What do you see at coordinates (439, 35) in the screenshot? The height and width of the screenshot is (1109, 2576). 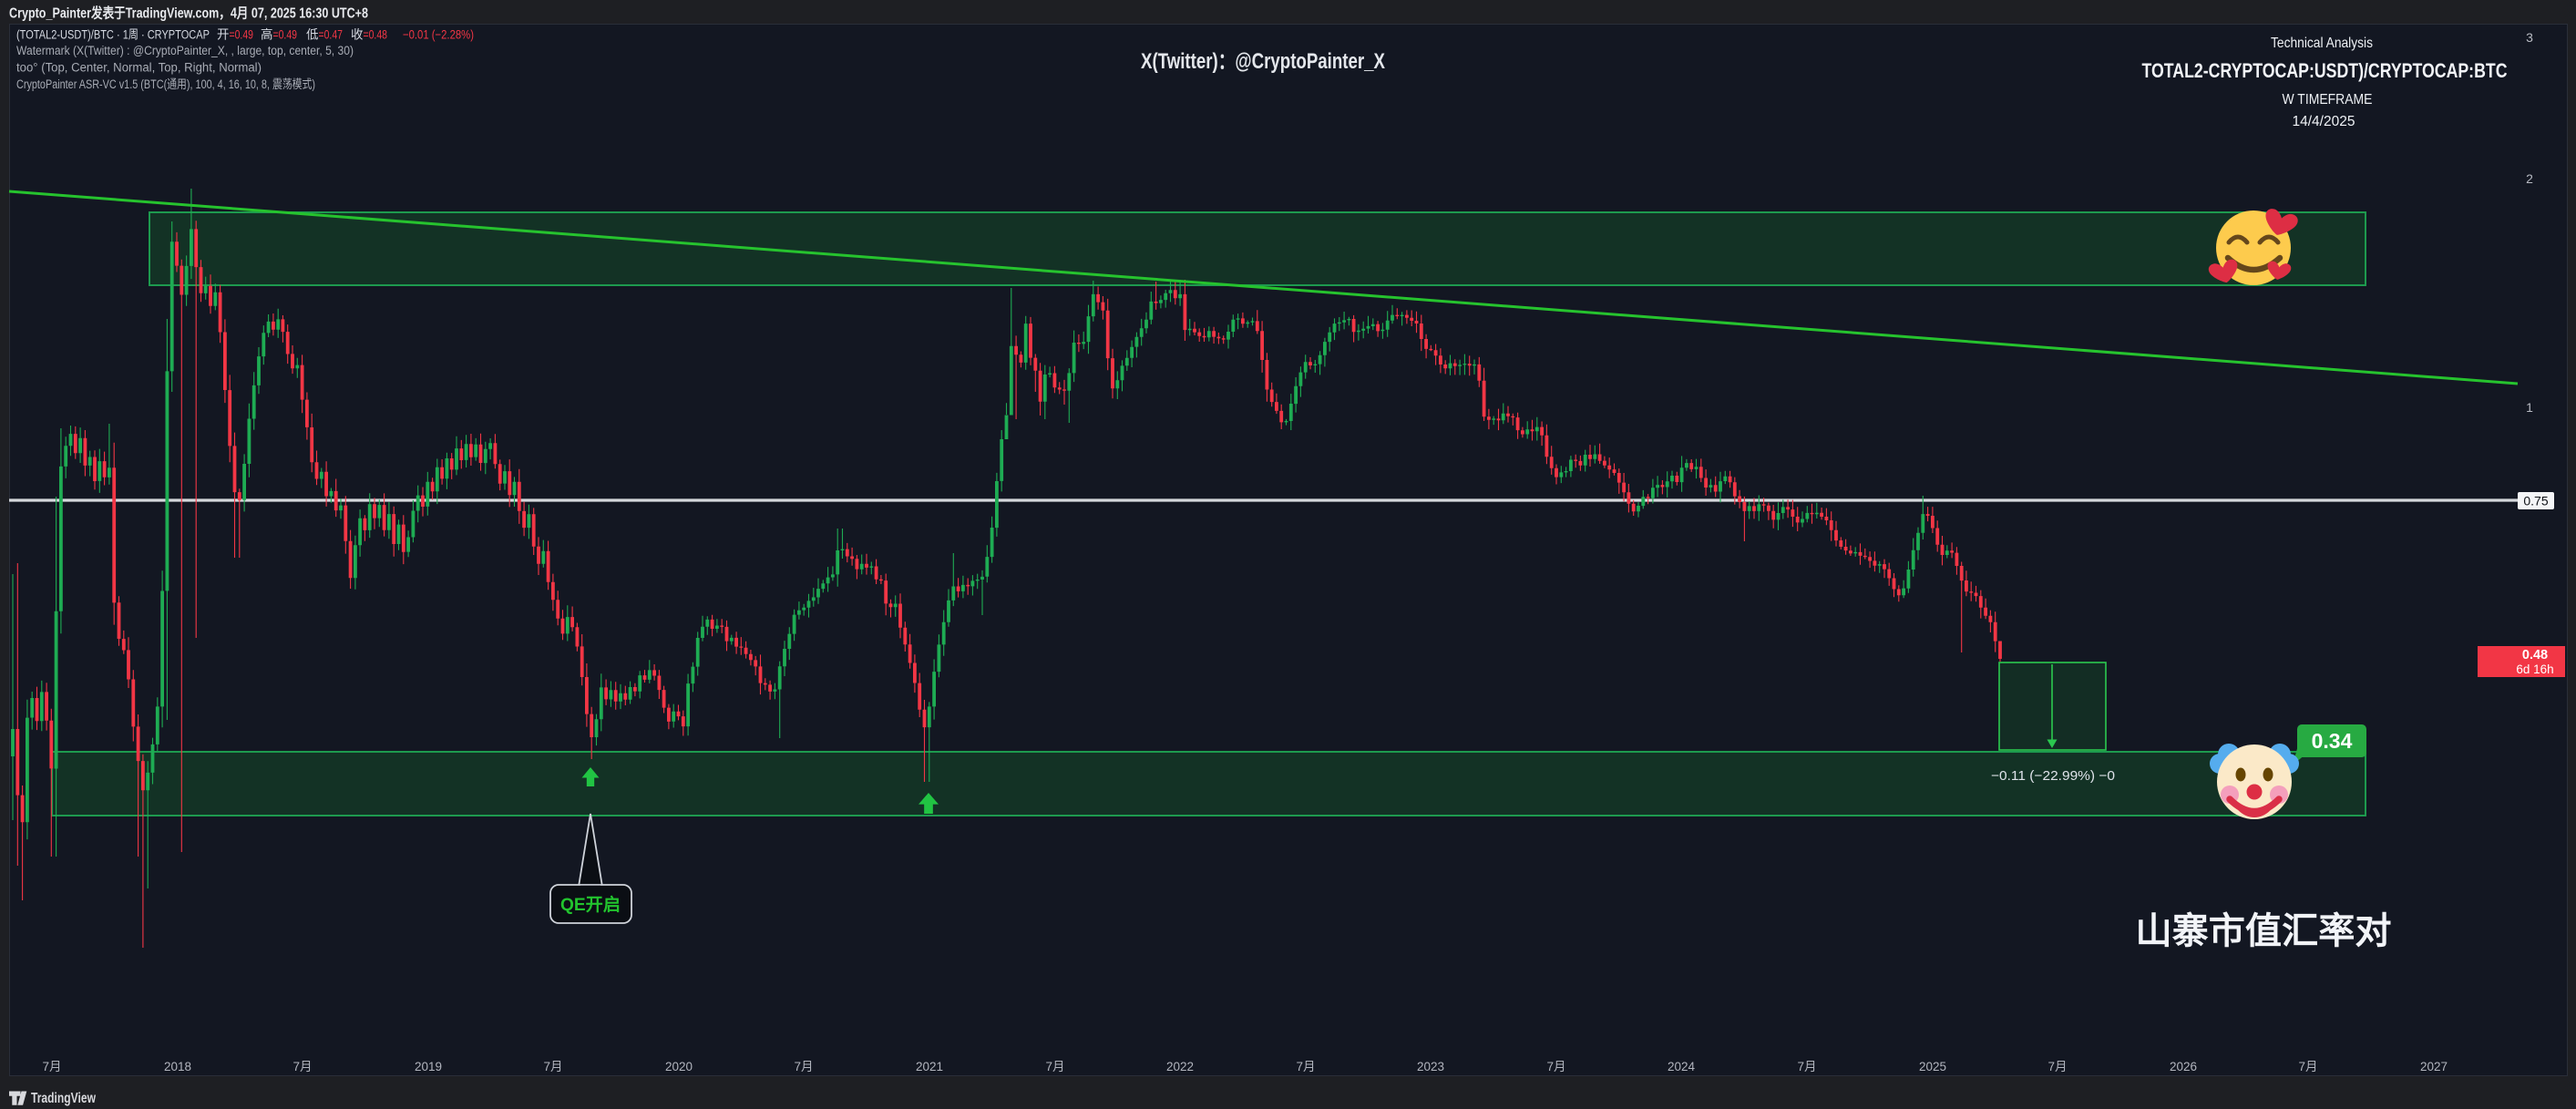 I see `svg-text: −0.01 (−2.28%)` at bounding box center [439, 35].